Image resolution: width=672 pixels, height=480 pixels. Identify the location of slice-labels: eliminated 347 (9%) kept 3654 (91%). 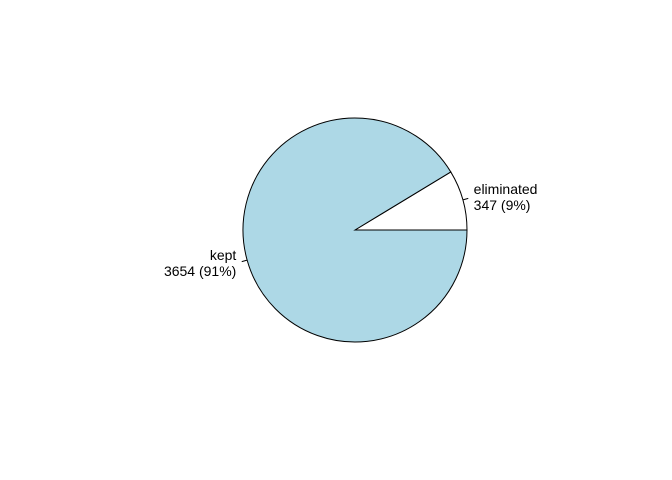
(351, 230).